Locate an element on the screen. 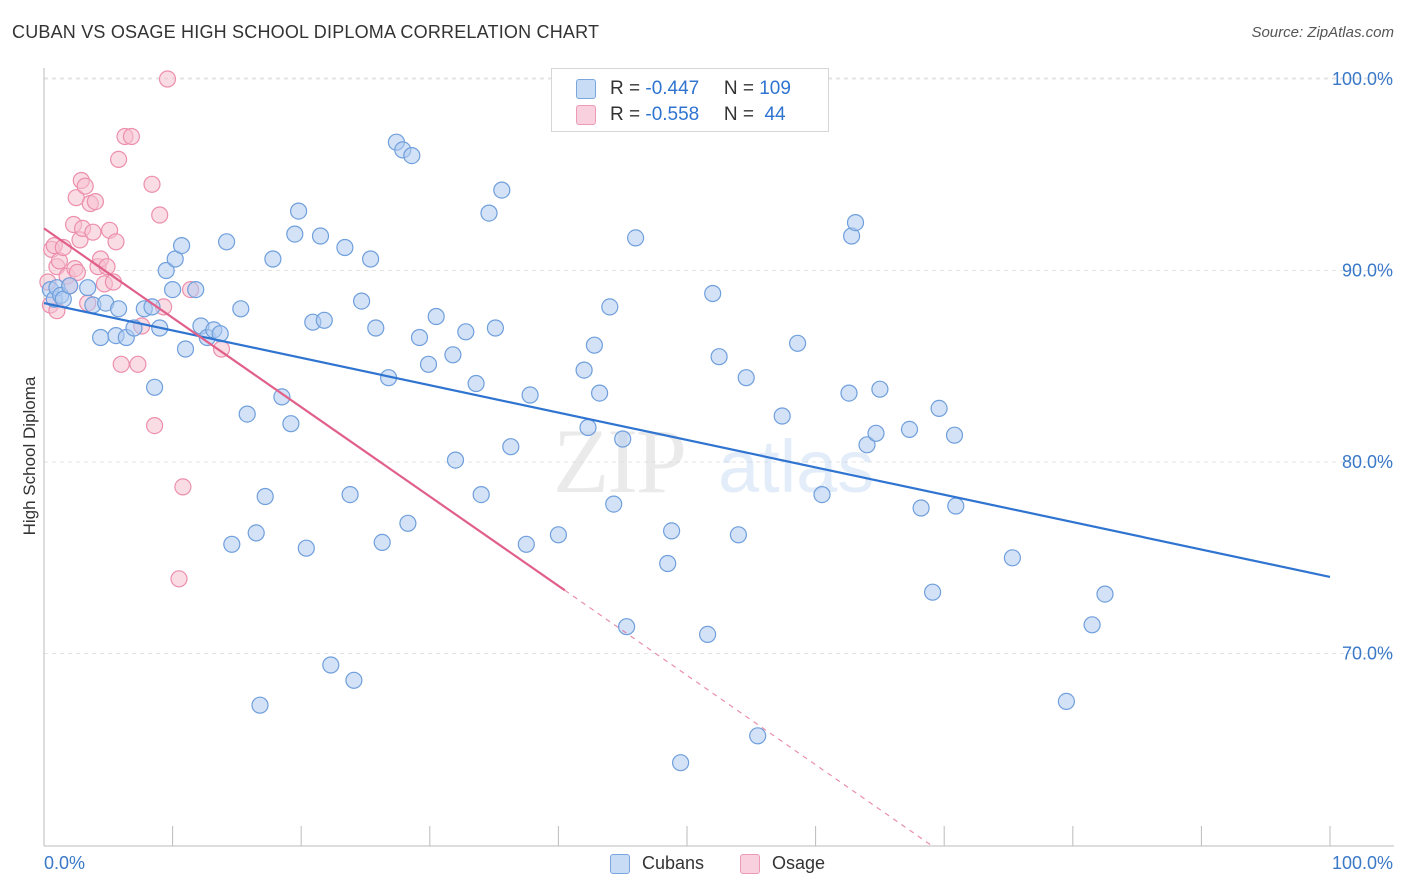 The image size is (1406, 892). x-tick-label-max: 100.0% is located at coordinates (1362, 863).